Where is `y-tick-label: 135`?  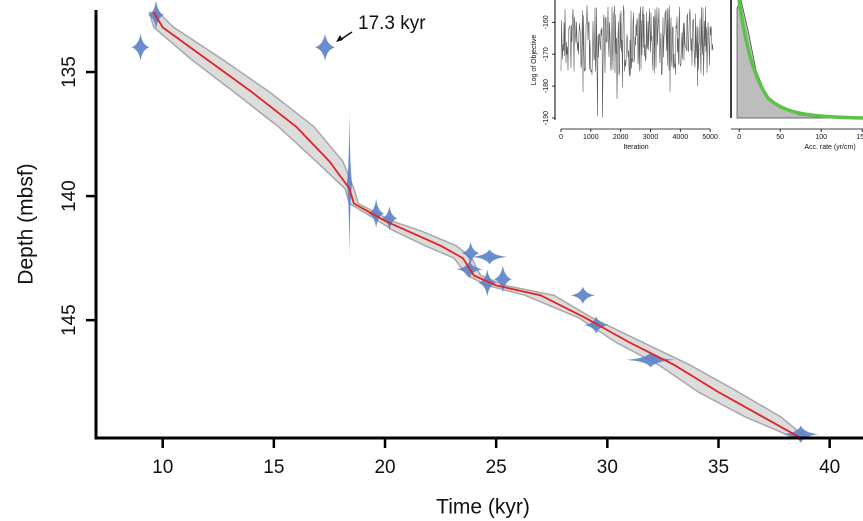 y-tick-label: 135 is located at coordinates (69, 72).